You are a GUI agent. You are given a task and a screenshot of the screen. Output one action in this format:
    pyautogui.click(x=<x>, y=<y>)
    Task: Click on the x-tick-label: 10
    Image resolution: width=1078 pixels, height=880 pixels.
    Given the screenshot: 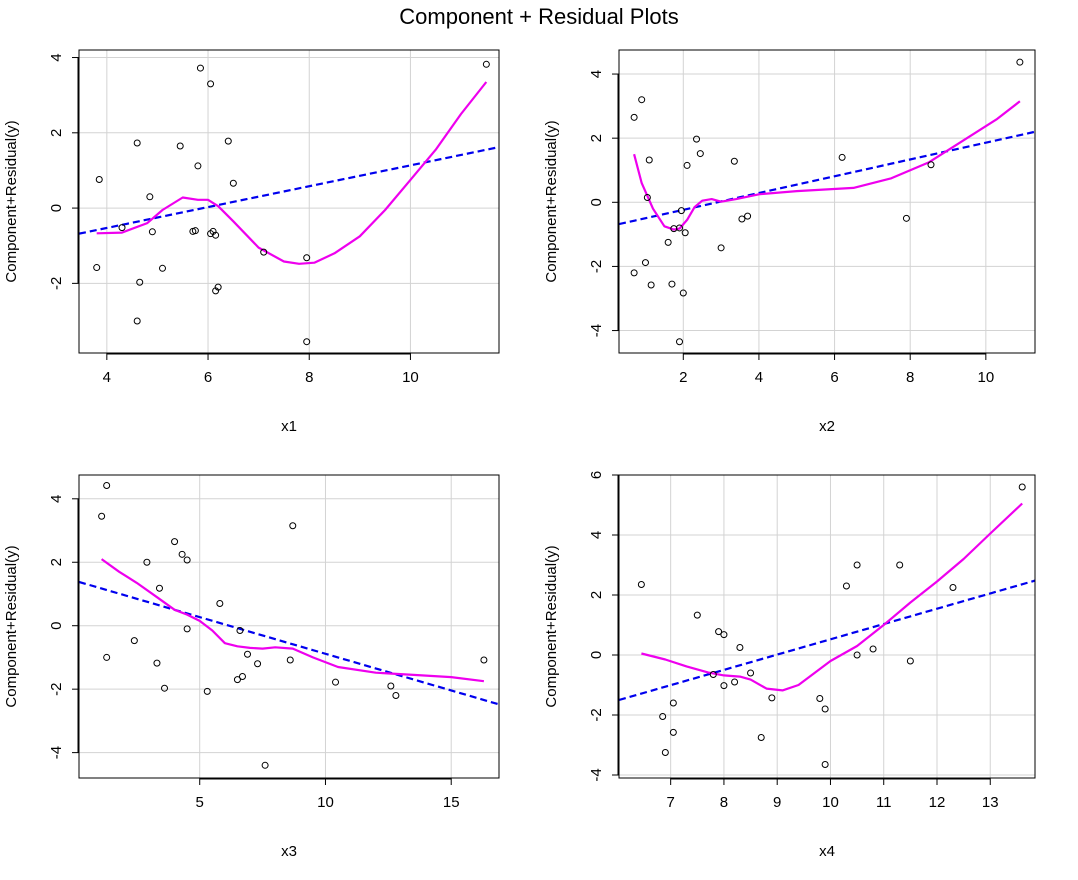 What is the action you would take?
    pyautogui.click(x=830, y=802)
    